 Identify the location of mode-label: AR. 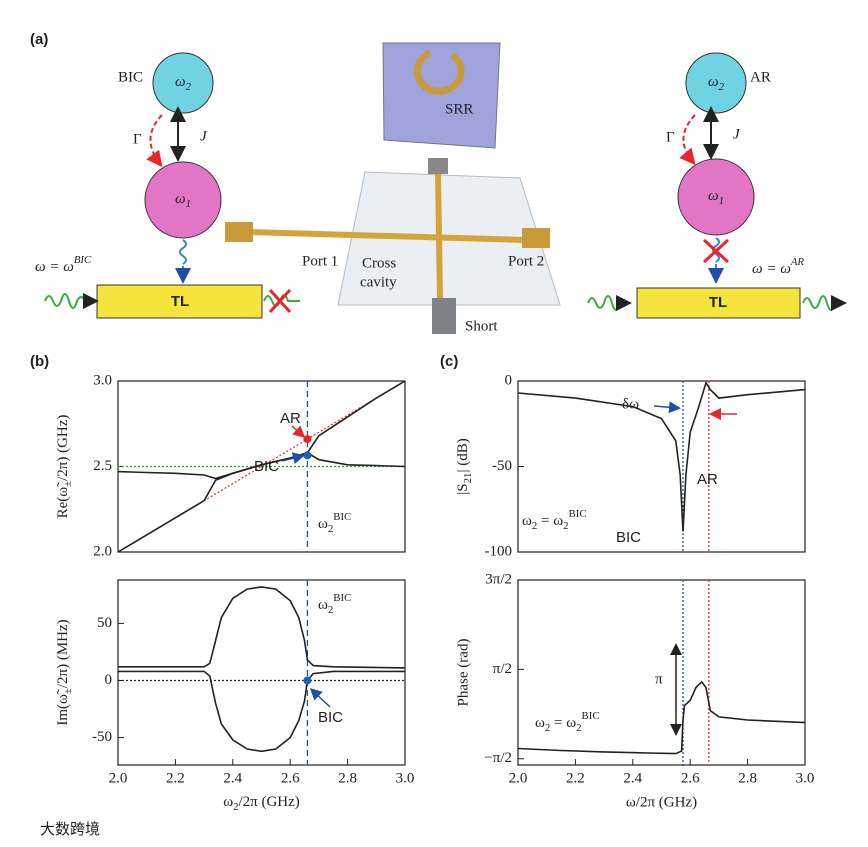
(760, 77).